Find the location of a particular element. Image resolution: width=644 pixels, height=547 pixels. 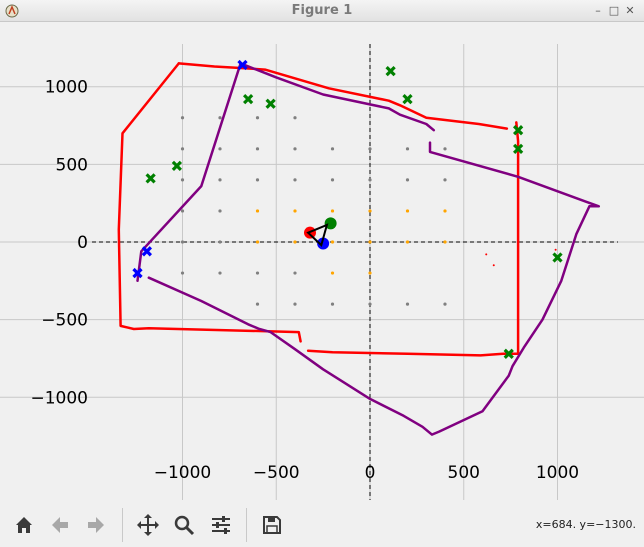

forward-icon is located at coordinates (96, 525).